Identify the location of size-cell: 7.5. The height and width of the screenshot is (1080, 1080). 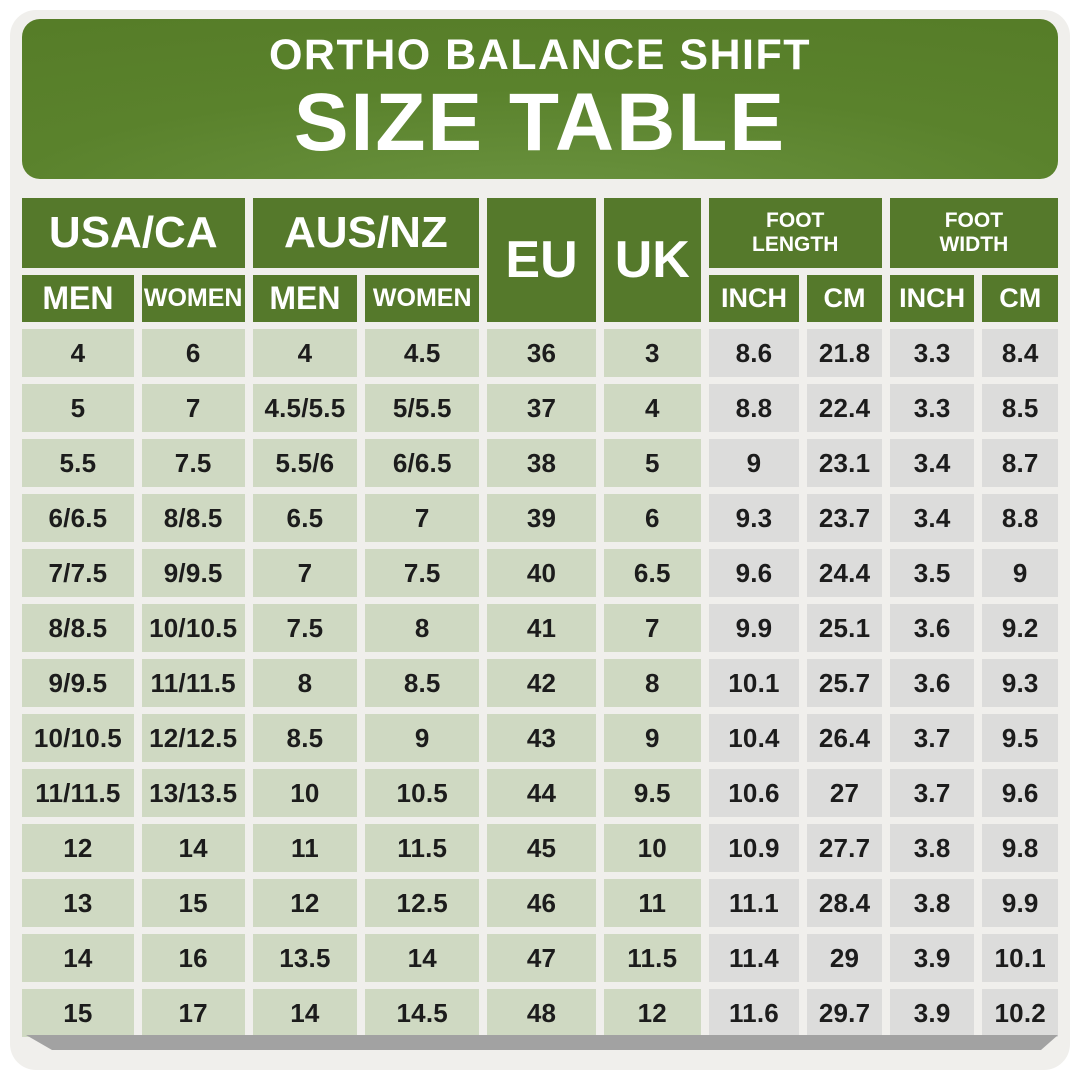
(193, 463).